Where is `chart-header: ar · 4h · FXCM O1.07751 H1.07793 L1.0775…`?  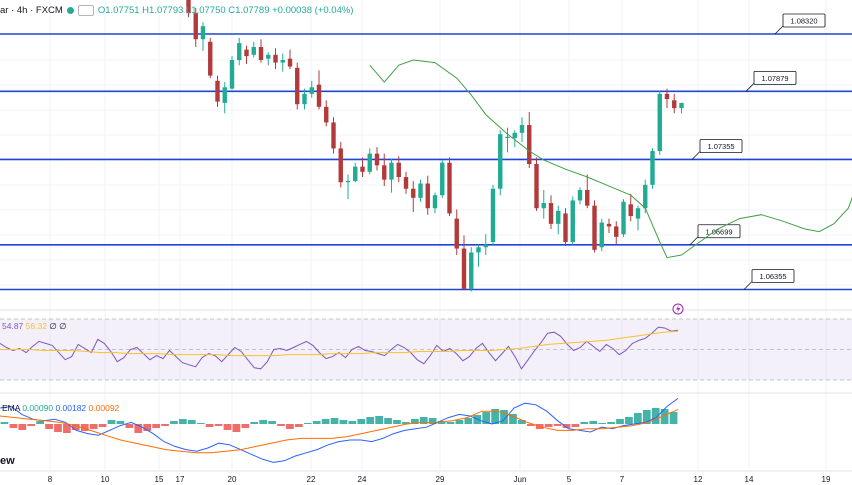
chart-header: ar · 4h · FXCM O1.07751 H1.07793 L1.0775… is located at coordinates (176, 10).